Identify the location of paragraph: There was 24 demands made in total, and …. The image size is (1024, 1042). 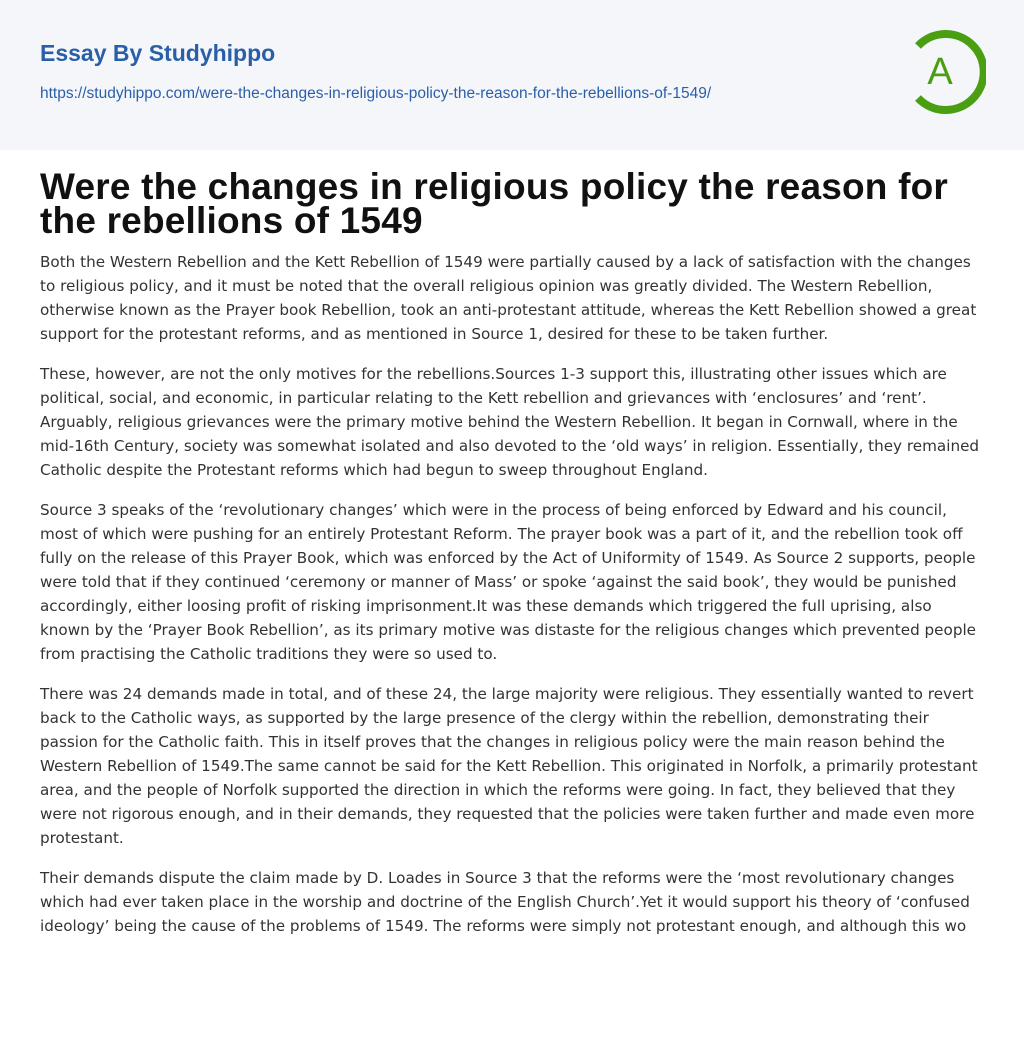
(509, 766).